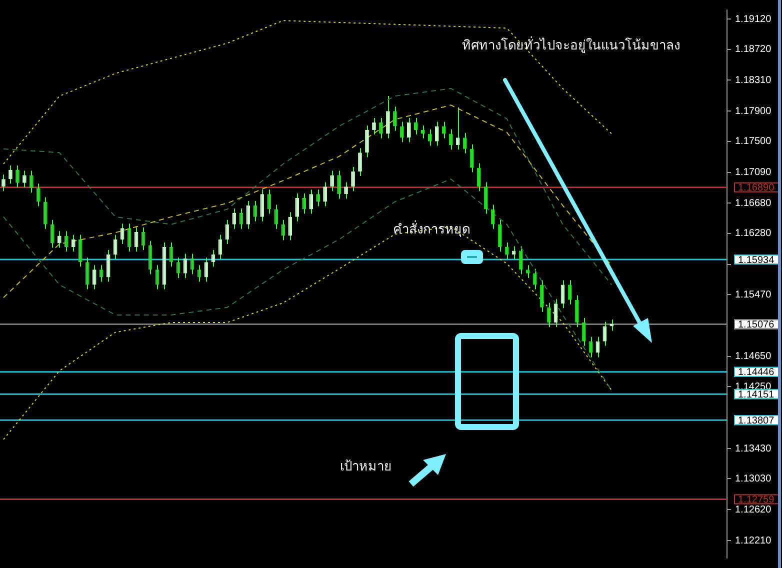 The image size is (782, 568). Describe the element at coordinates (753, 540) in the screenshot. I see `y-tick-label: 1.12210` at that location.